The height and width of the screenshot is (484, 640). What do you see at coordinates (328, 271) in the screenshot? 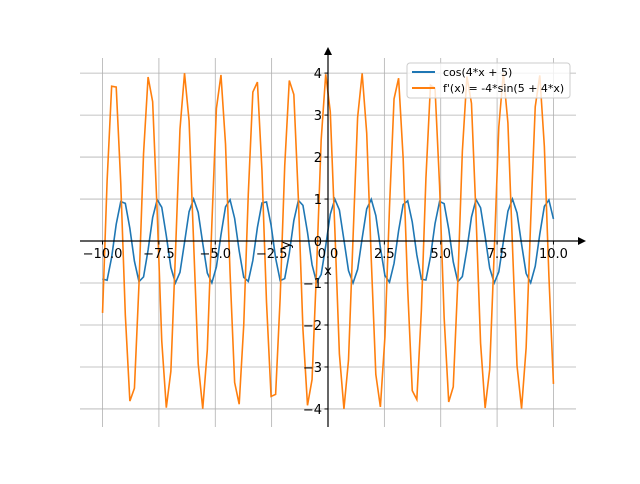
I see `x-axis-label: x` at bounding box center [328, 271].